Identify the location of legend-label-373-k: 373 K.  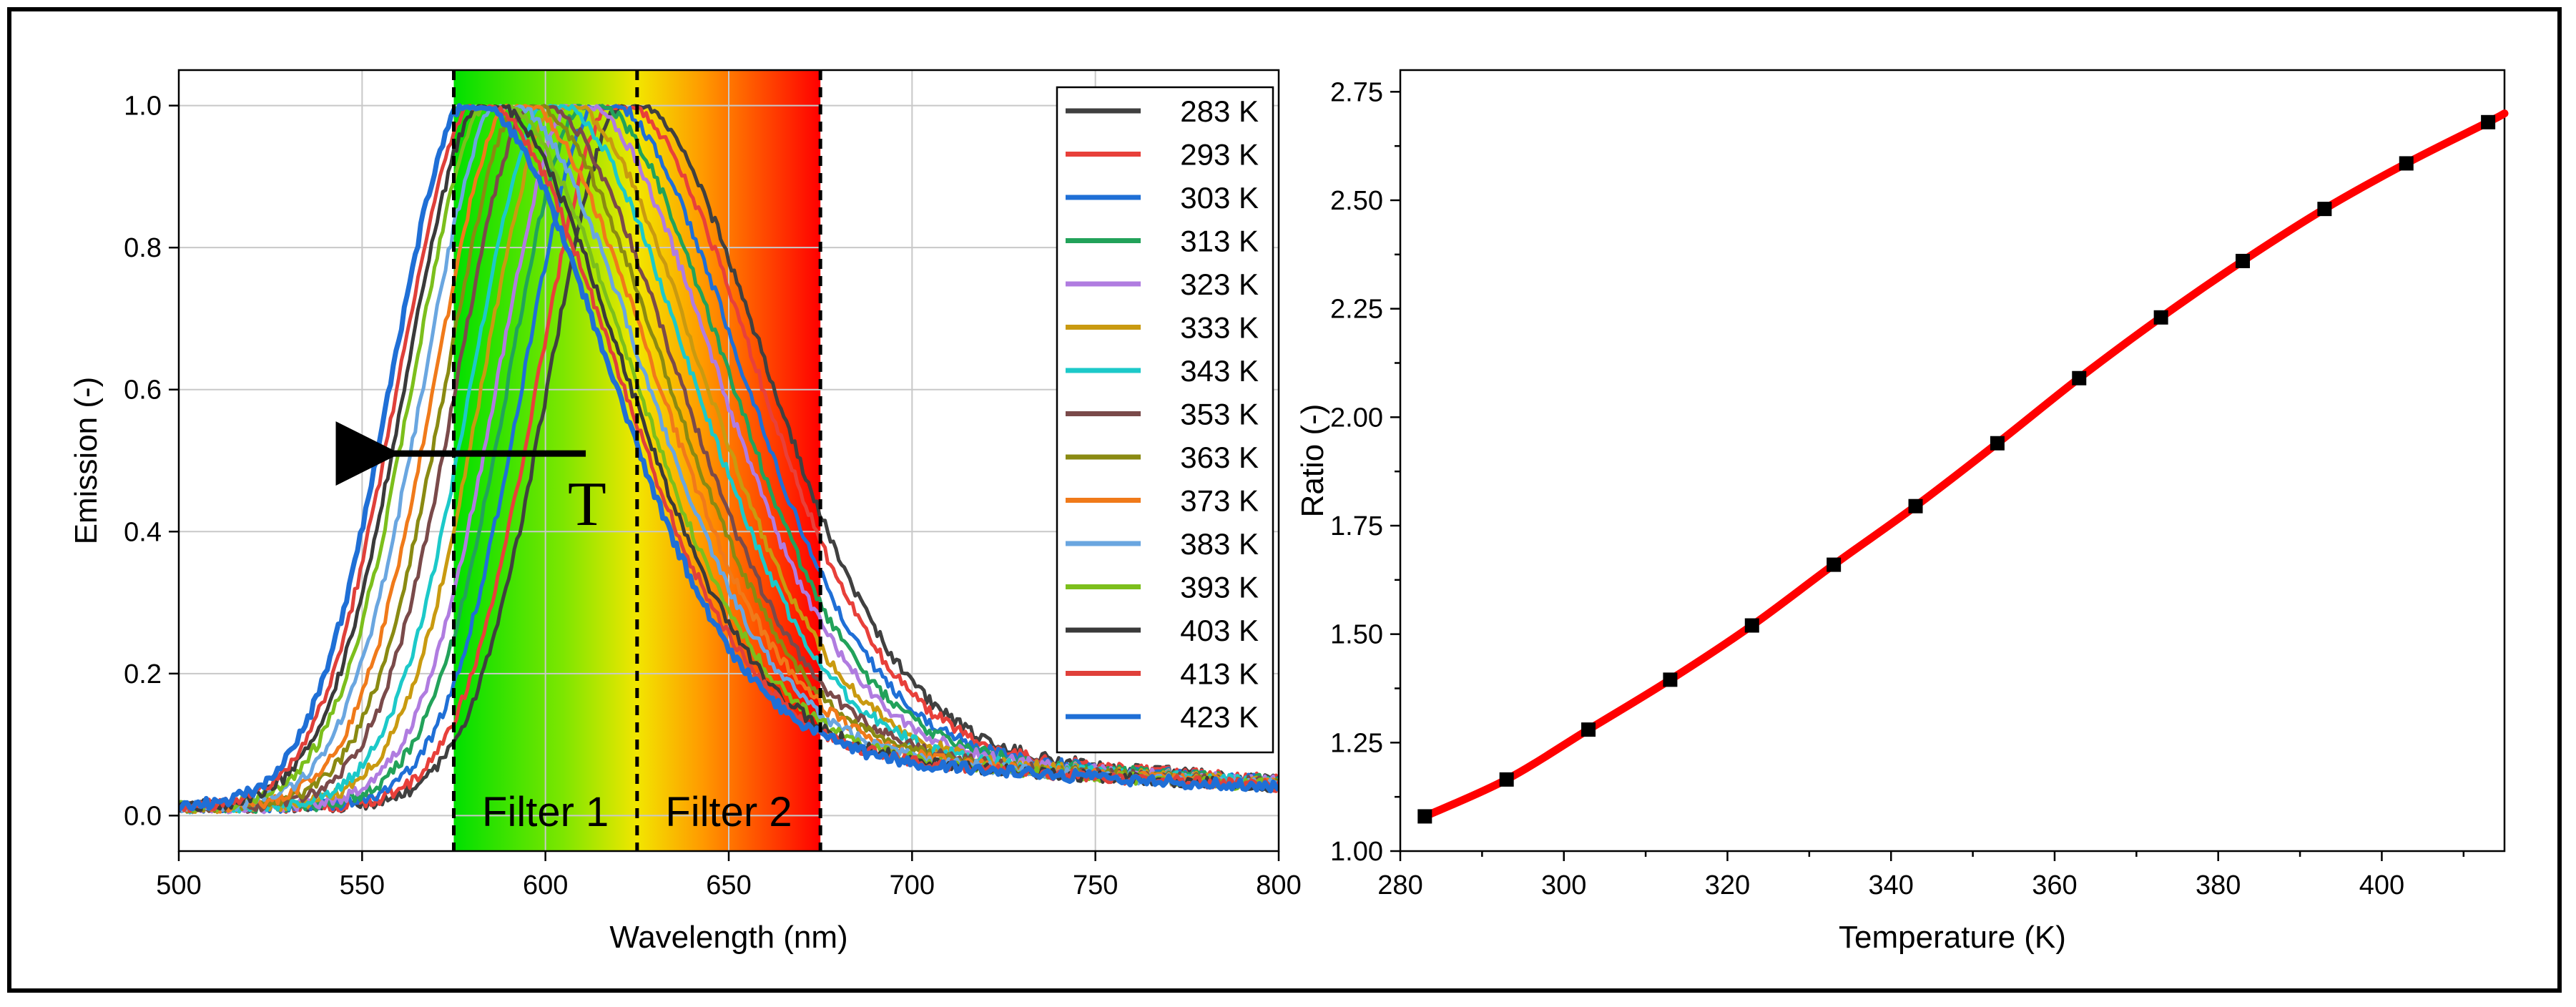
(1219, 501).